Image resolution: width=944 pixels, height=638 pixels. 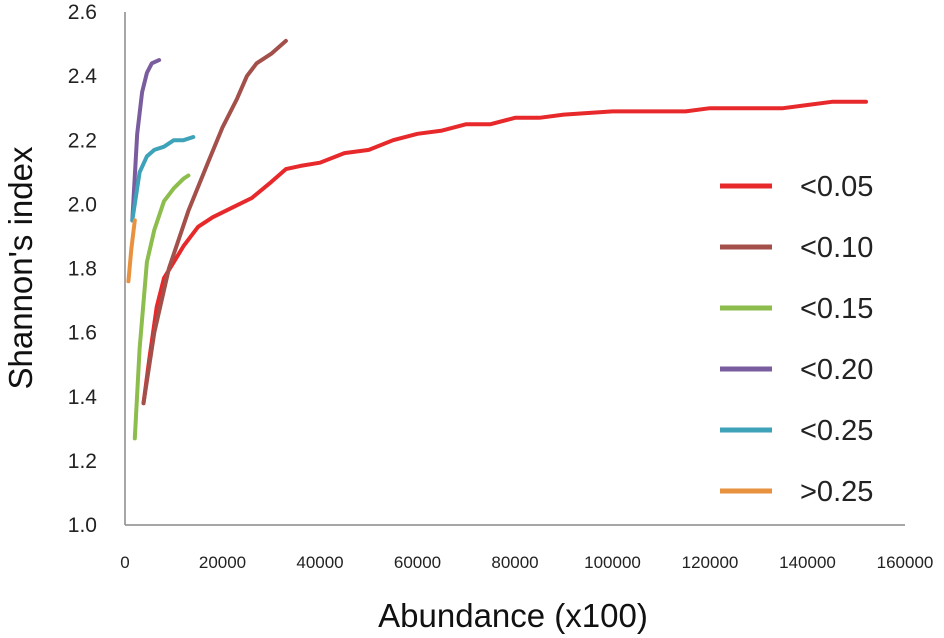 What do you see at coordinates (796, 370) in the screenshot?
I see `legend-item: <0.20` at bounding box center [796, 370].